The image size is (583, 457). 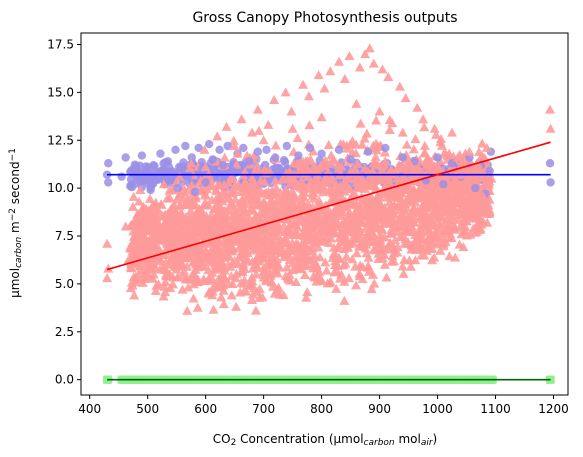 What do you see at coordinates (64, 284) in the screenshot?
I see `y-tick-label: 5.0` at bounding box center [64, 284].